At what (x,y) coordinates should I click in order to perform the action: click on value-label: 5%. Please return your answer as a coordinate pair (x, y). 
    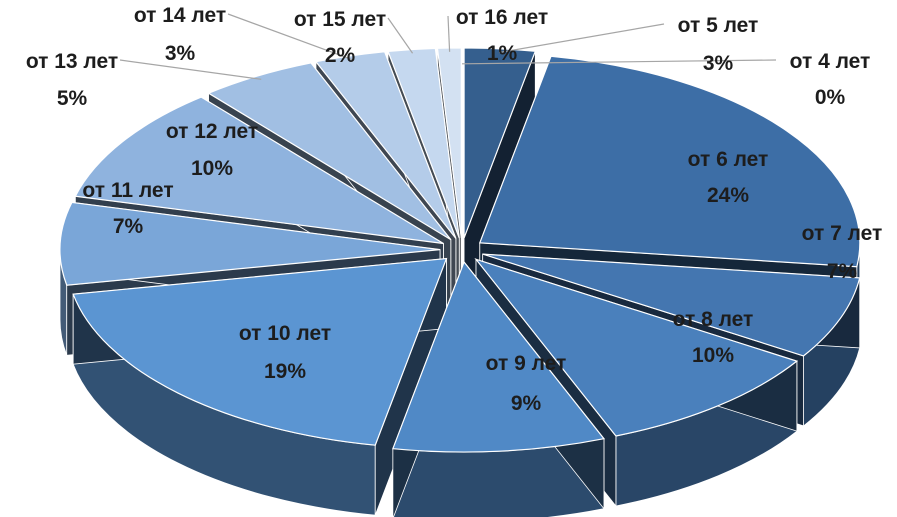
    Looking at the image, I should click on (72, 98).